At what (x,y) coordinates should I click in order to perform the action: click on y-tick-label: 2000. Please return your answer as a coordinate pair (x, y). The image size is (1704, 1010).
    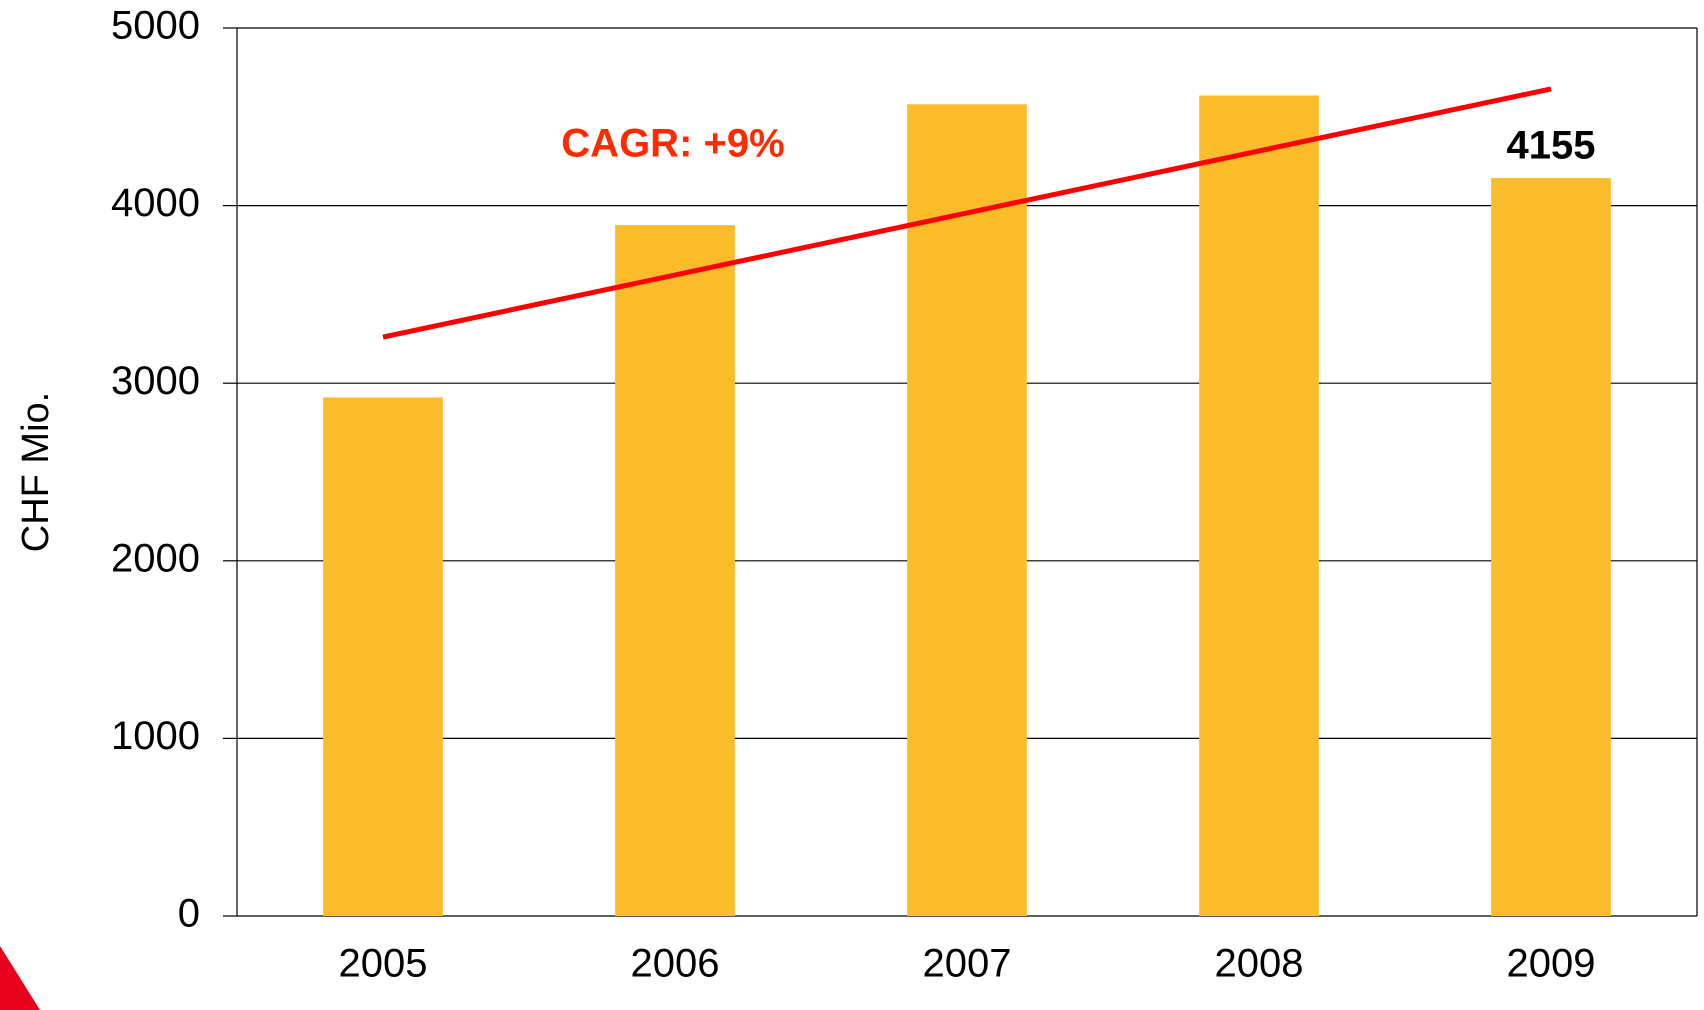
    Looking at the image, I should click on (155, 558).